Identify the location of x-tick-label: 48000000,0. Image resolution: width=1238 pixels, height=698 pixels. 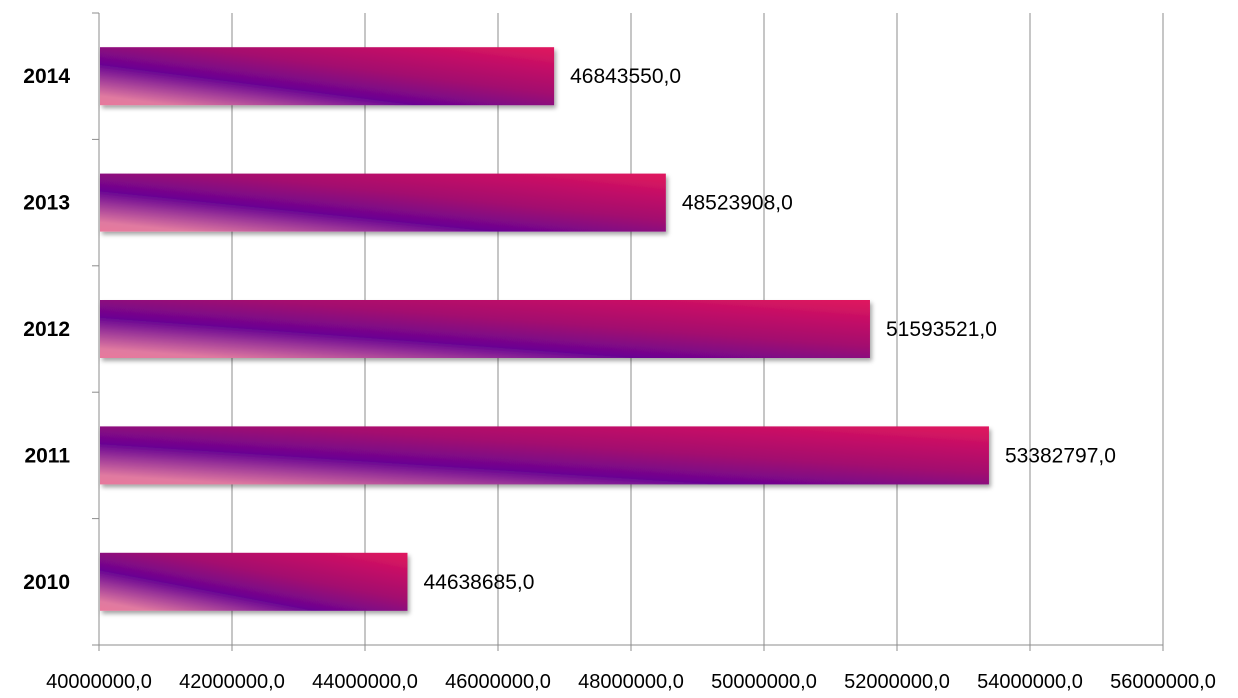
(631, 682).